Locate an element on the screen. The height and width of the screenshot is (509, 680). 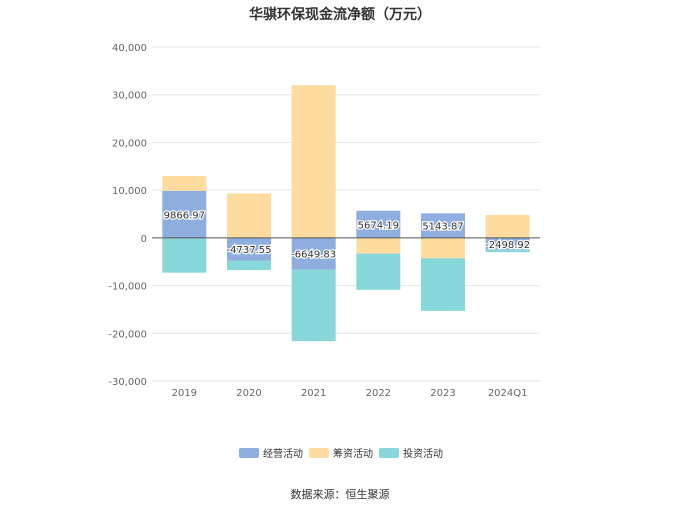
data-label: -2498.92 is located at coordinates (507, 245).